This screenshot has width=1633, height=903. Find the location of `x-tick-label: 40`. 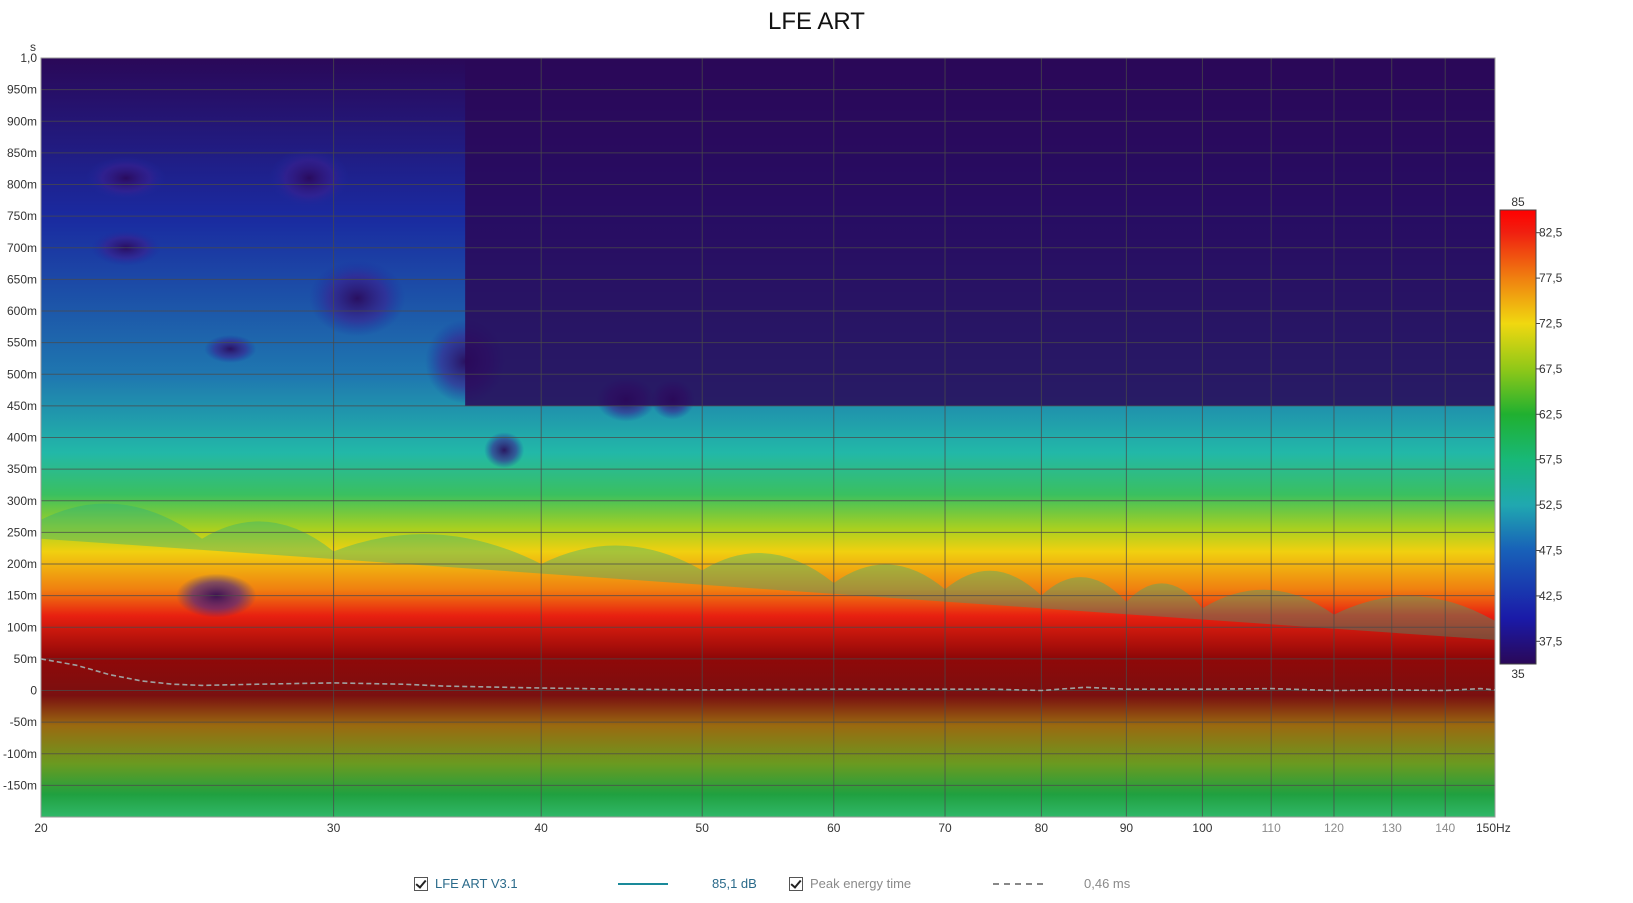

x-tick-label: 40 is located at coordinates (542, 828).